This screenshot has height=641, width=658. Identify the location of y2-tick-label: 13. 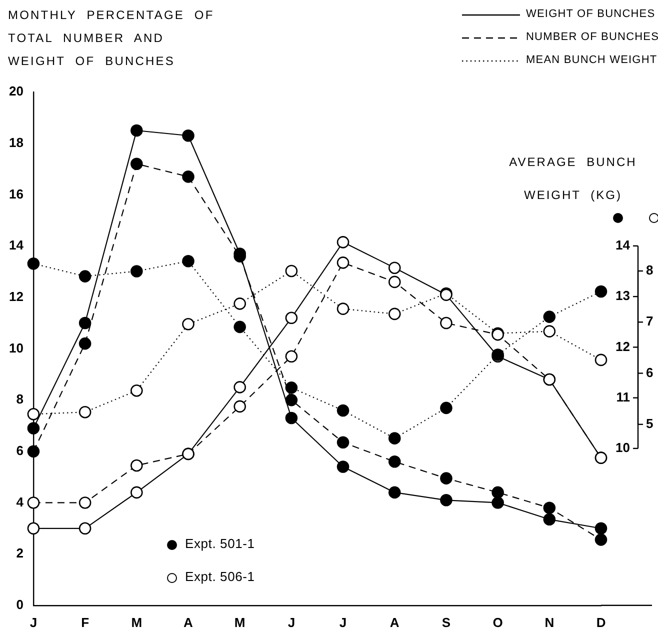
(623, 296).